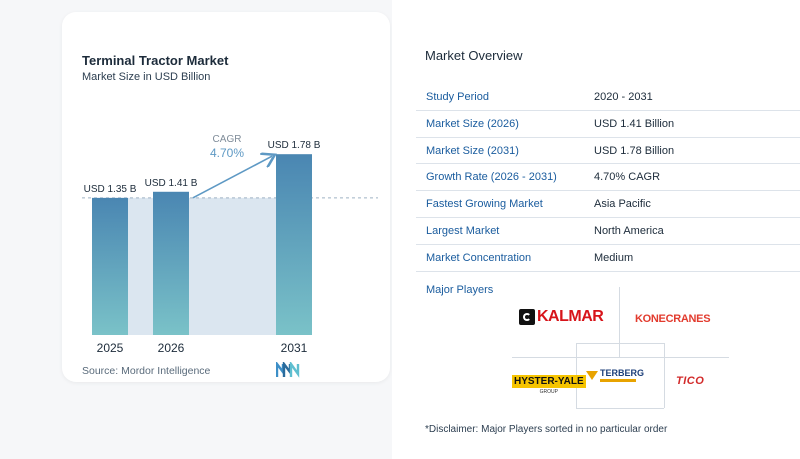  What do you see at coordinates (673, 319) in the screenshot?
I see `konecranes-logo: KONECRANES` at bounding box center [673, 319].